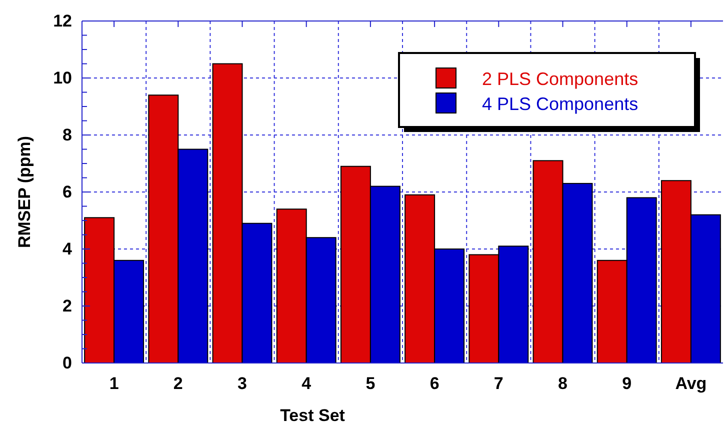 Image resolution: width=727 pixels, height=427 pixels. Describe the element at coordinates (178, 384) in the screenshot. I see `x-tick-label: 2` at that location.